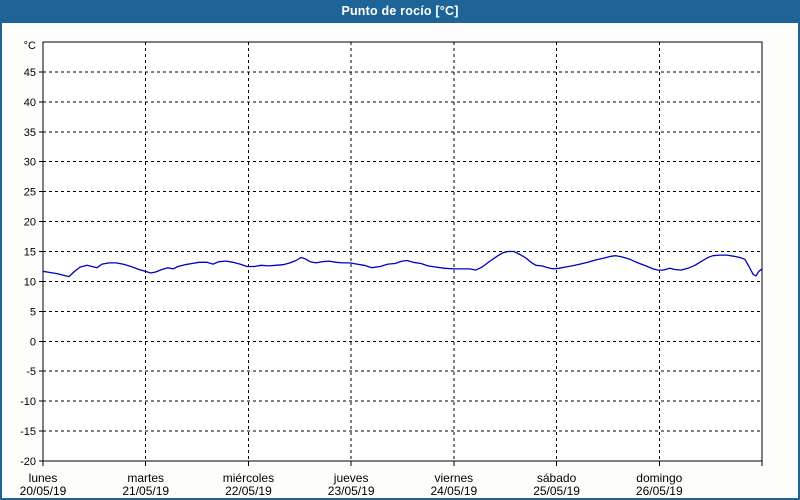 The height and width of the screenshot is (500, 800). I want to click on y-tick-label: 30, so click(30, 163).